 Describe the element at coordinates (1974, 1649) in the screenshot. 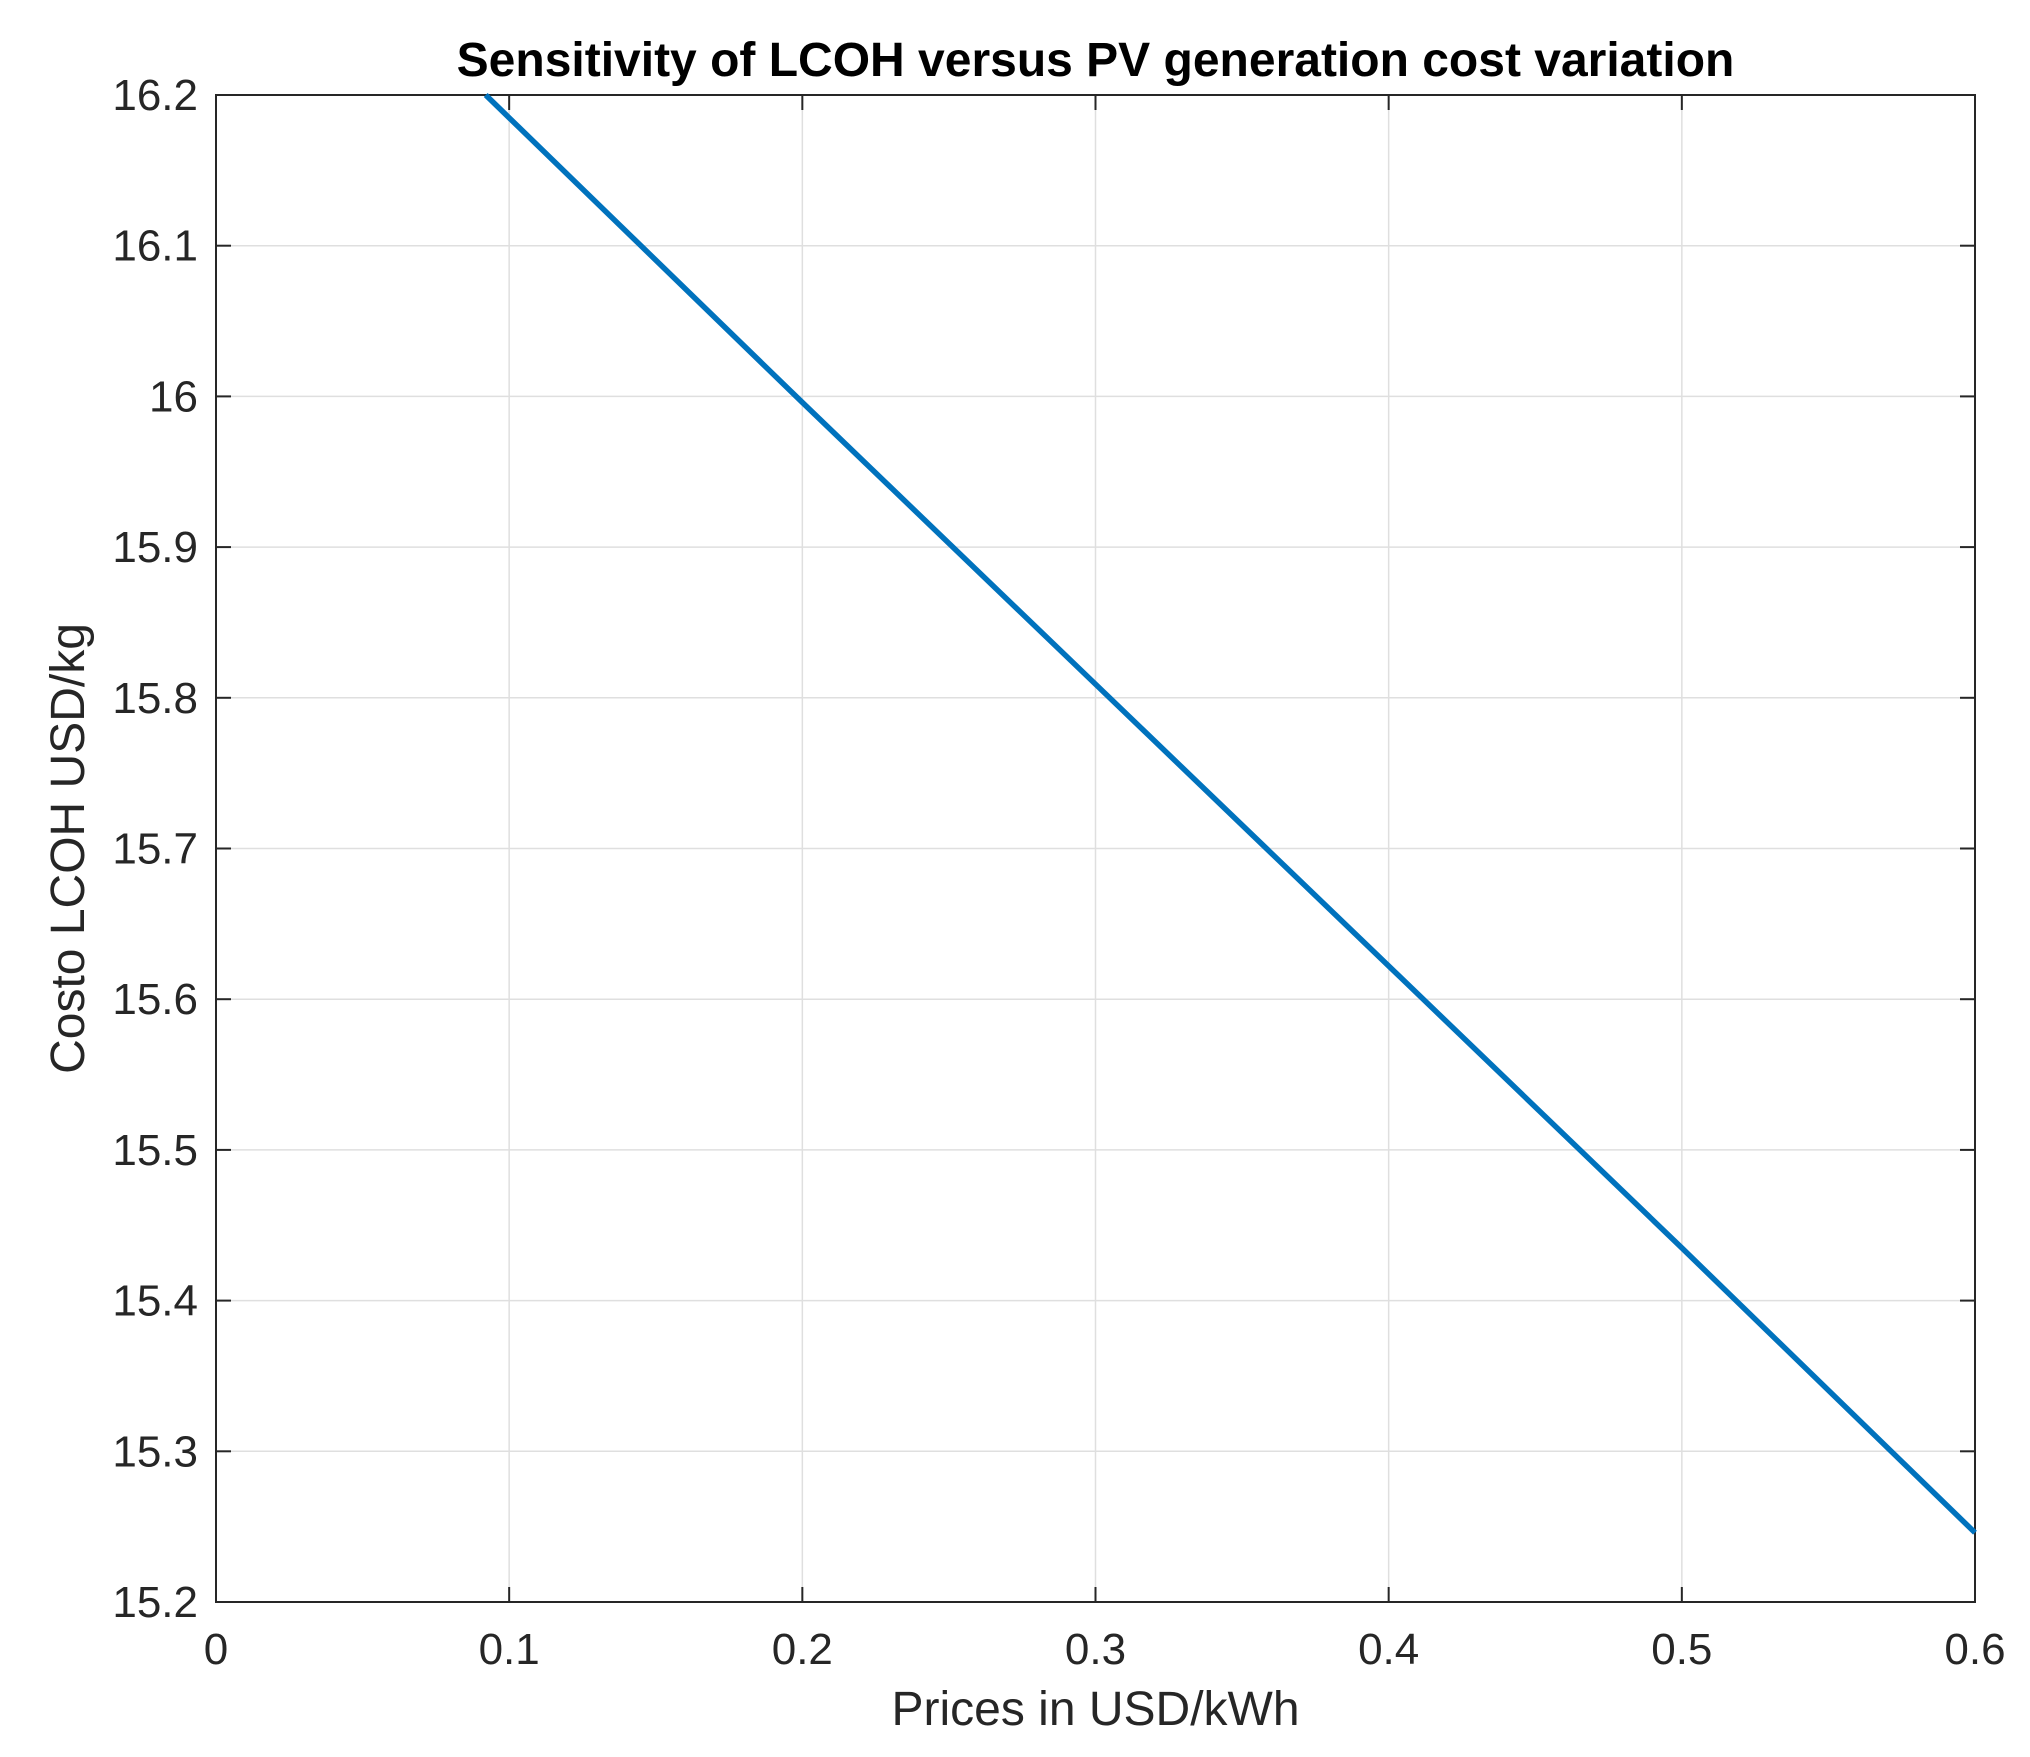

I see `x-tick-label: 0.6` at that location.